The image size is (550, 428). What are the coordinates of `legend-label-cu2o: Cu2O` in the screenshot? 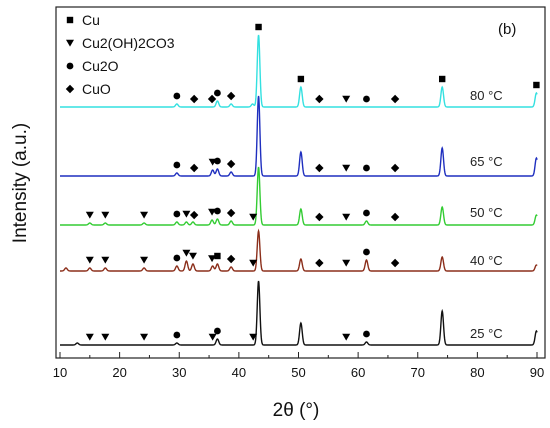 It's located at (100, 66).